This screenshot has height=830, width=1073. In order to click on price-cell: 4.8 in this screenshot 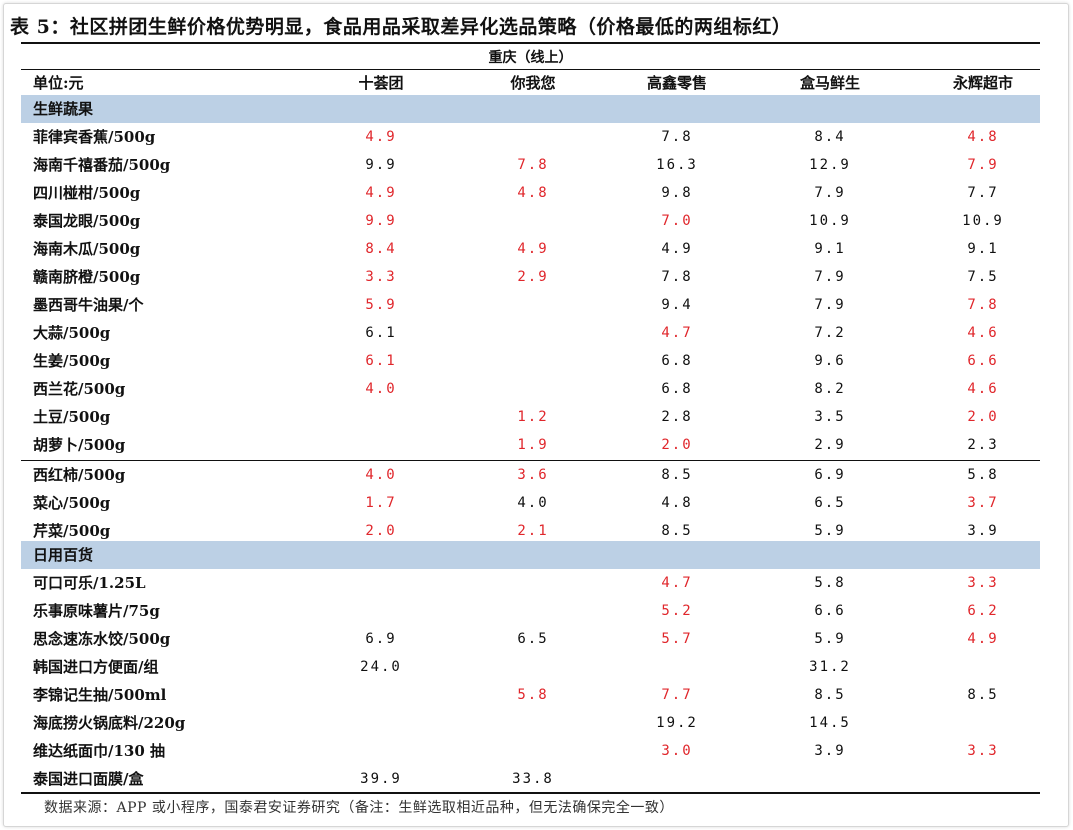, I will do `click(677, 503)`.